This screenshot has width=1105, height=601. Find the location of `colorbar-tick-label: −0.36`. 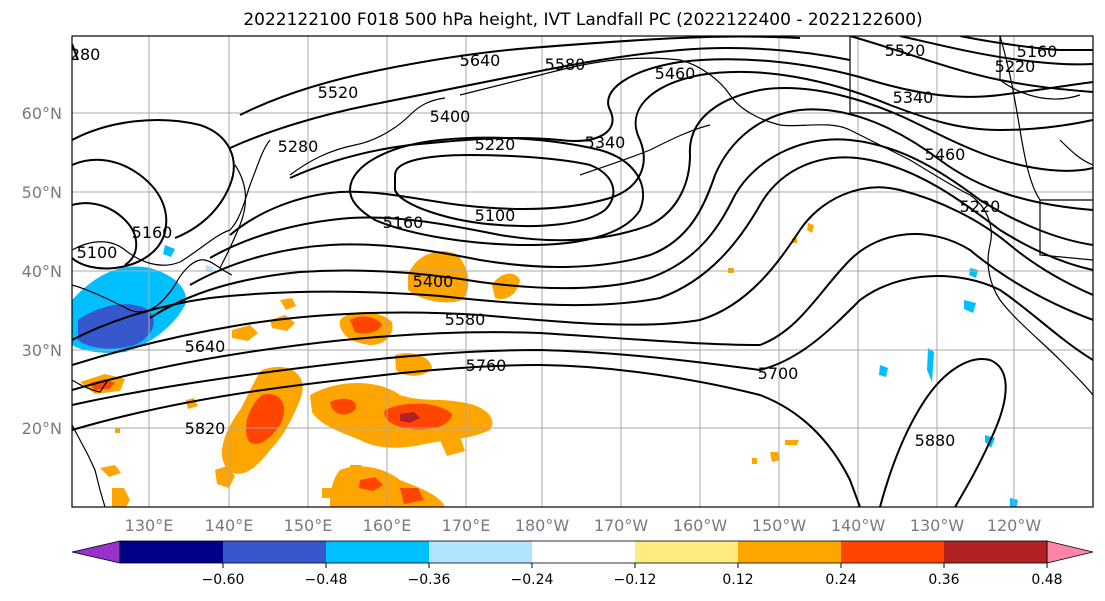

colorbar-tick-label: −0.36 is located at coordinates (429, 580).